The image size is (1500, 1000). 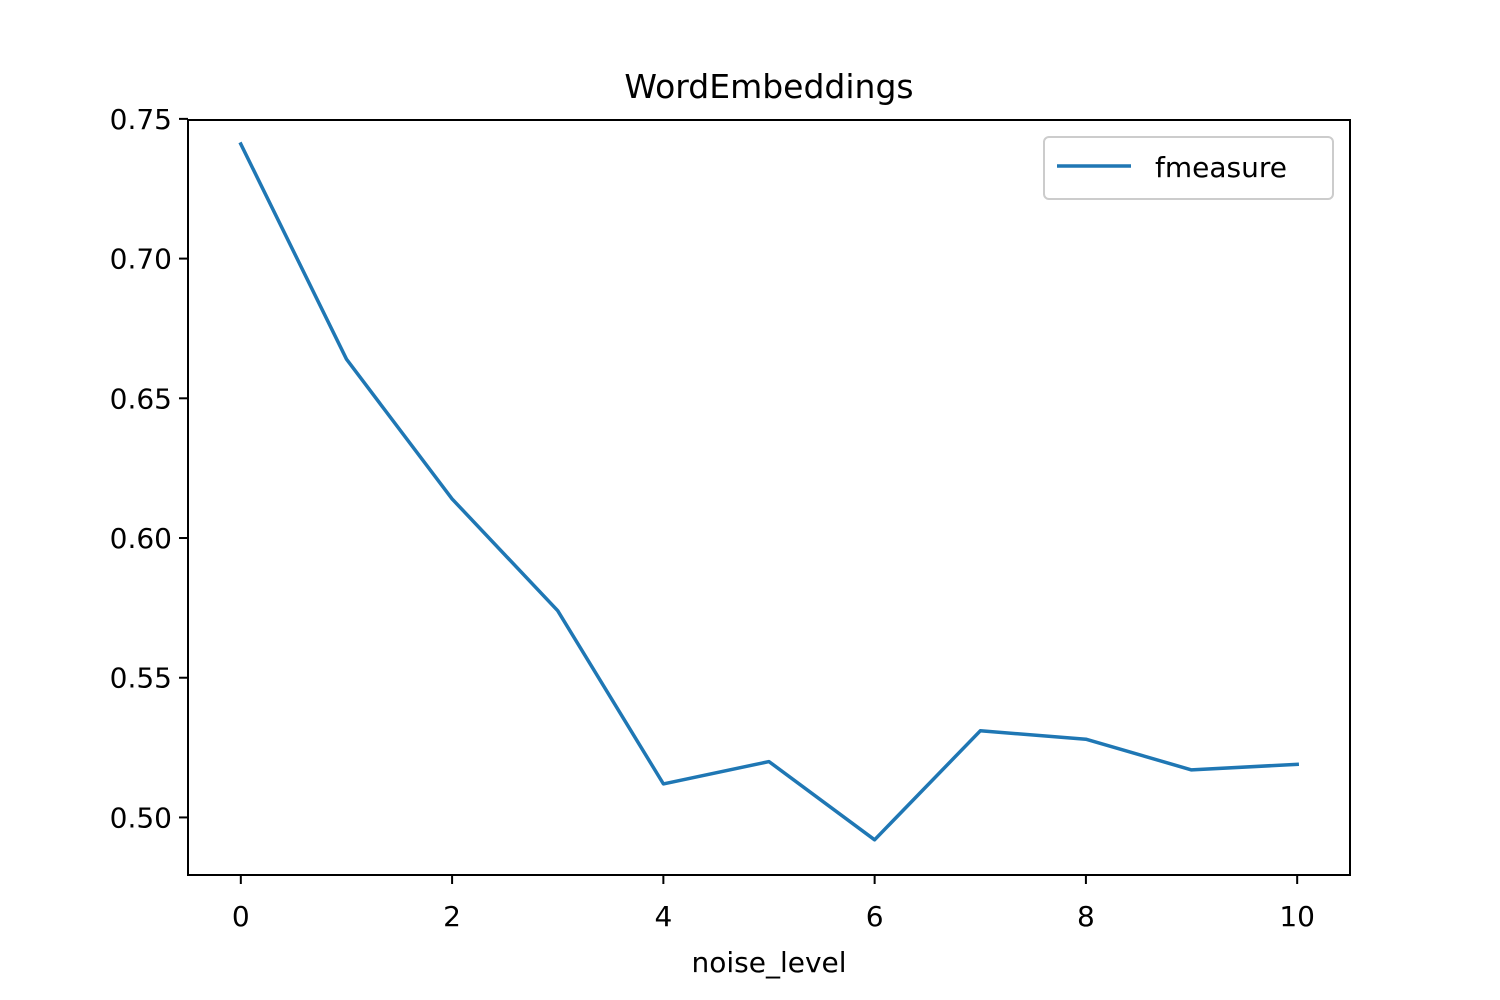 What do you see at coordinates (241, 916) in the screenshot?
I see `x-tick-label: 0` at bounding box center [241, 916].